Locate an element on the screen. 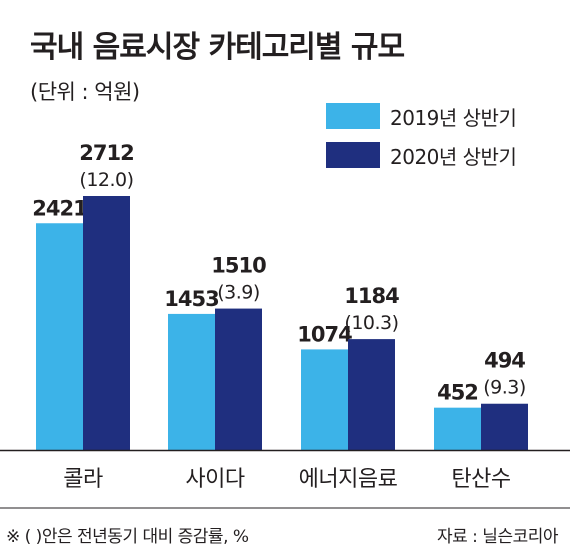  legend: 2019년 상반기 2020년 상반기 is located at coordinates (421, 142).